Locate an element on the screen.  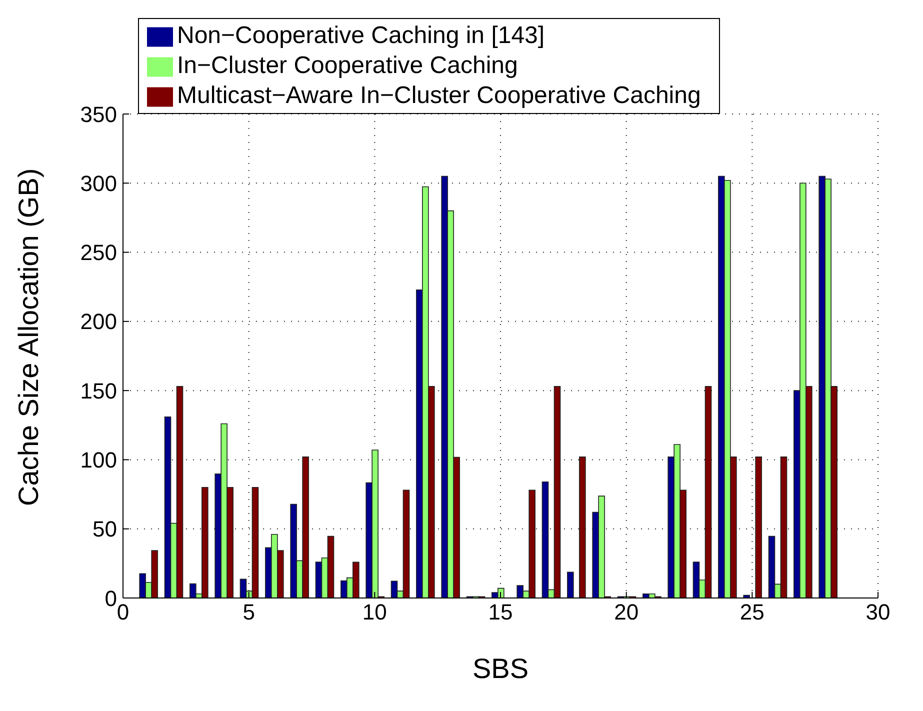
x-tick-label: 10 is located at coordinates (374, 612).